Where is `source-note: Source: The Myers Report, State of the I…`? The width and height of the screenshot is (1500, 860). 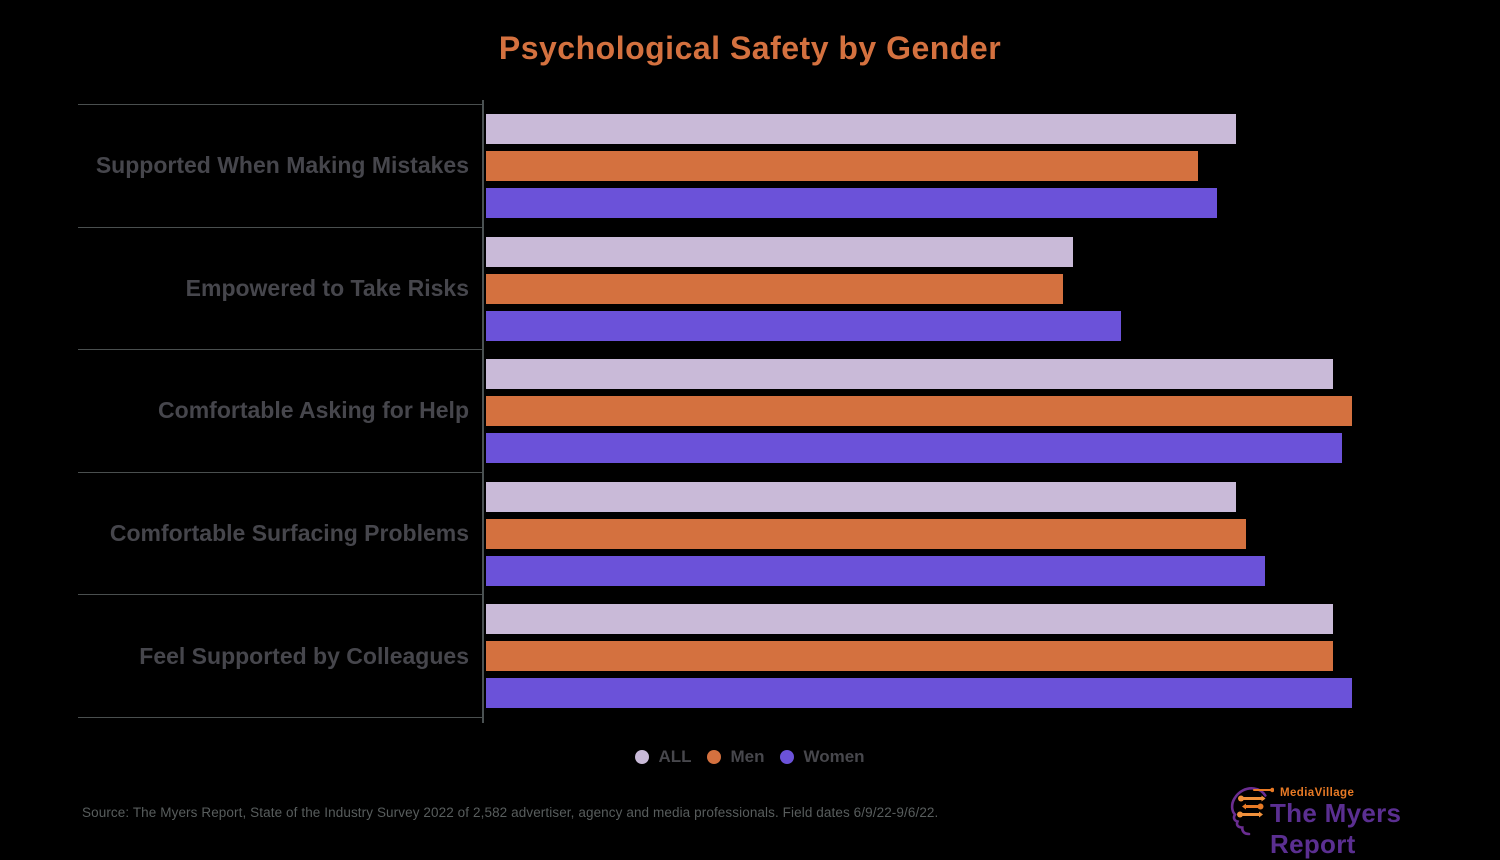 source-note: Source: The Myers Report, State of the I… is located at coordinates (510, 812).